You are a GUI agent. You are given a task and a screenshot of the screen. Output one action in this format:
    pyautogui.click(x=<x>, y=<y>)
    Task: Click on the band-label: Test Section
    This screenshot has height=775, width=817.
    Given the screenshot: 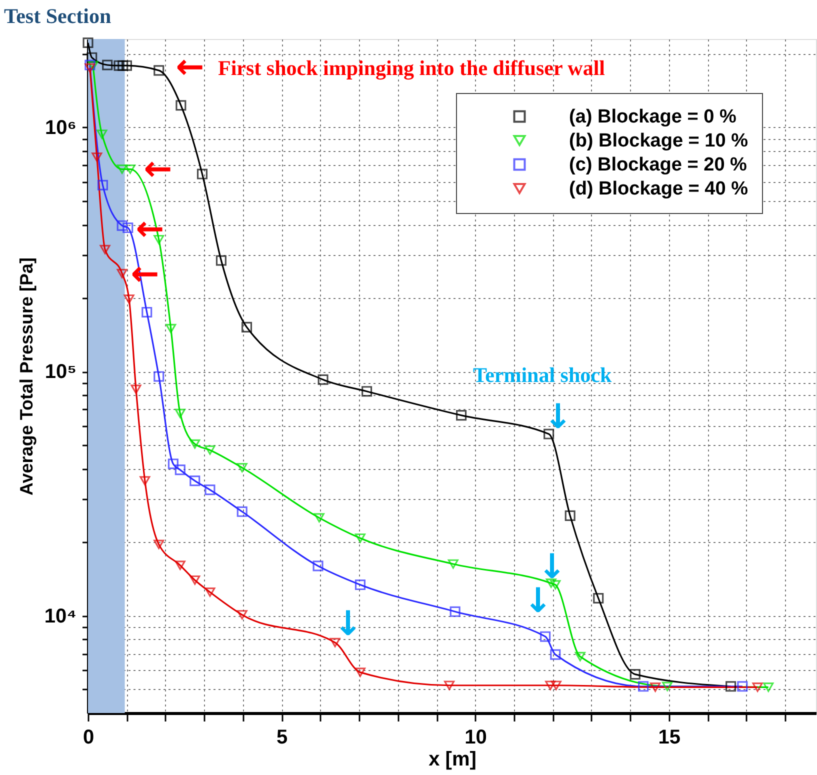 What is the action you would take?
    pyautogui.click(x=58, y=16)
    